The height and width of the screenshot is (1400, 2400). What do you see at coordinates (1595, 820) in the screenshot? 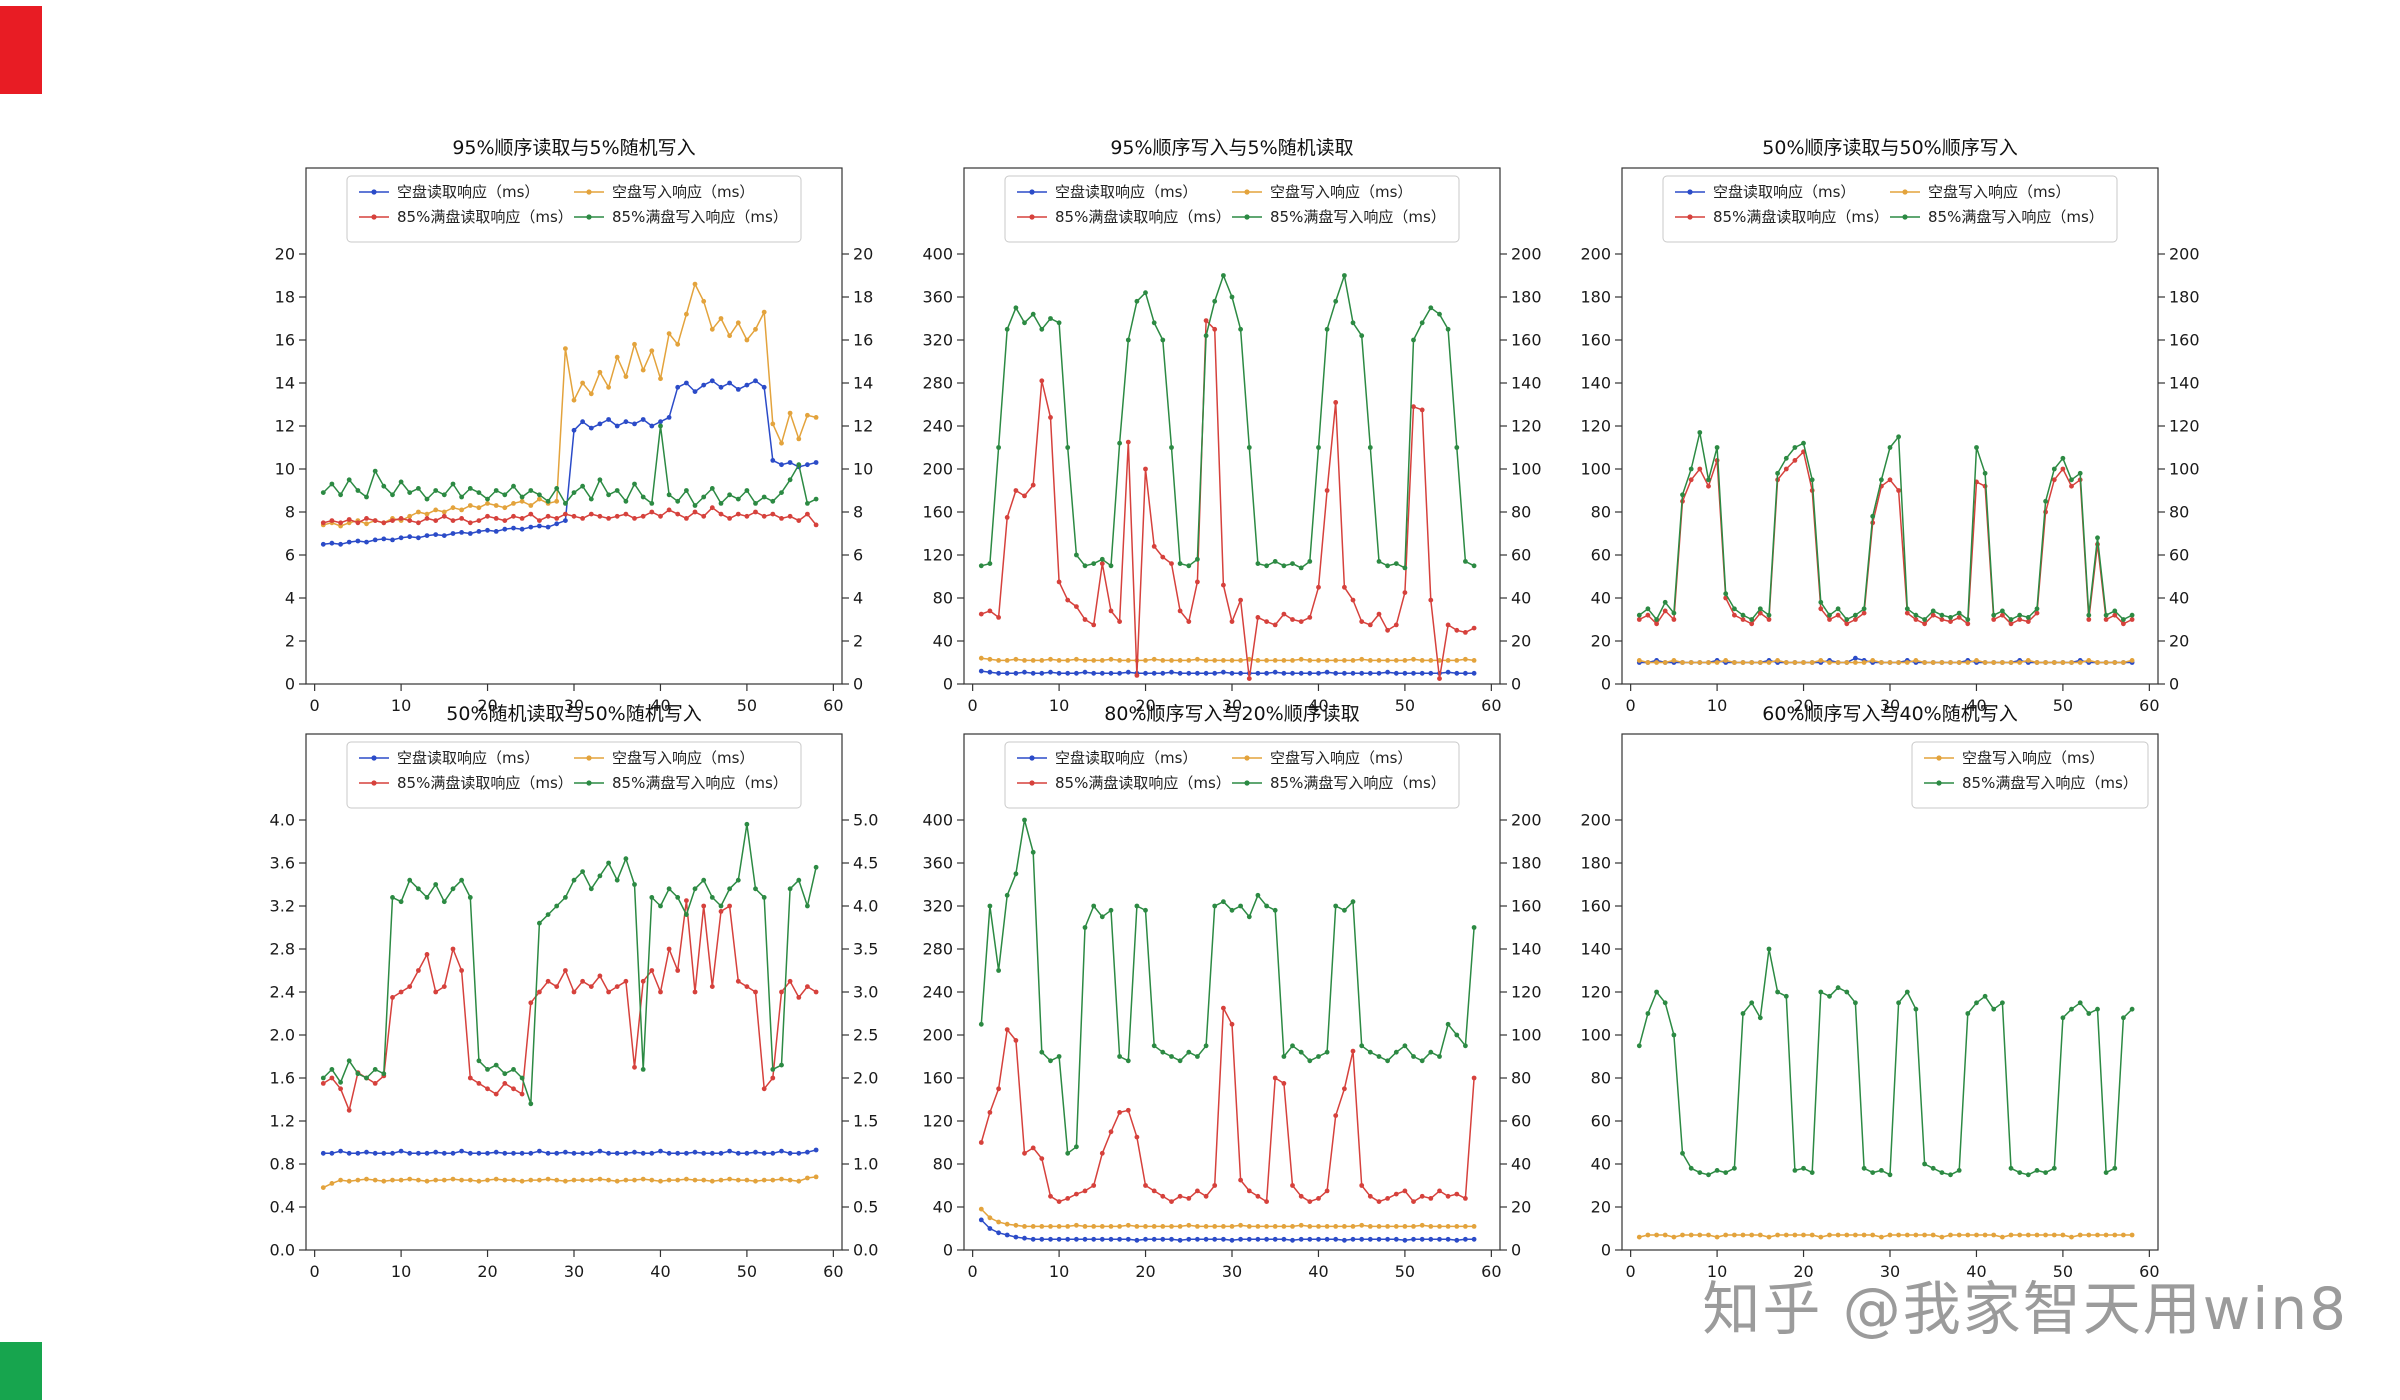
I see `y-tick-label: 200` at bounding box center [1595, 820].